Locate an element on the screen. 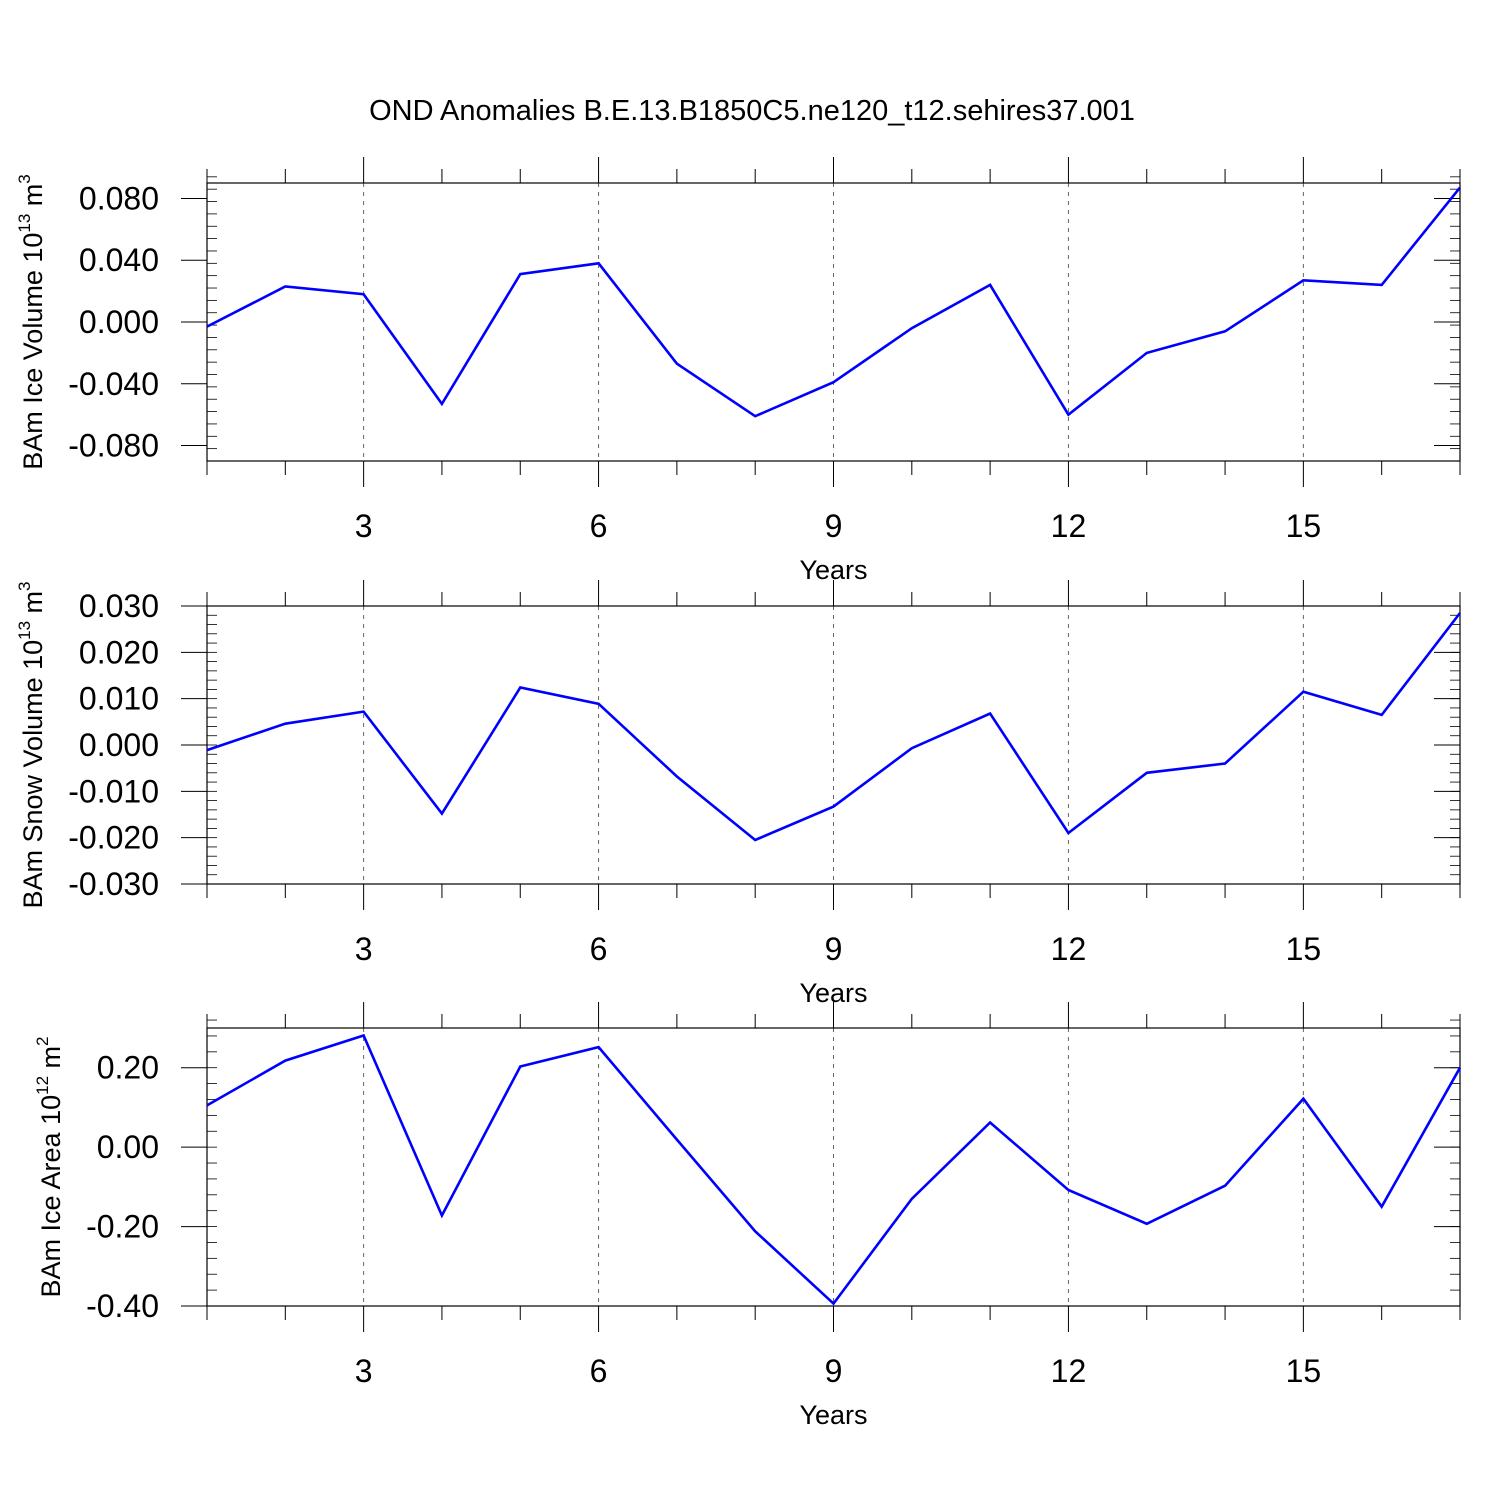 The image size is (1500, 1500). panel-3-x-axis-title: Years is located at coordinates (833, 1415).